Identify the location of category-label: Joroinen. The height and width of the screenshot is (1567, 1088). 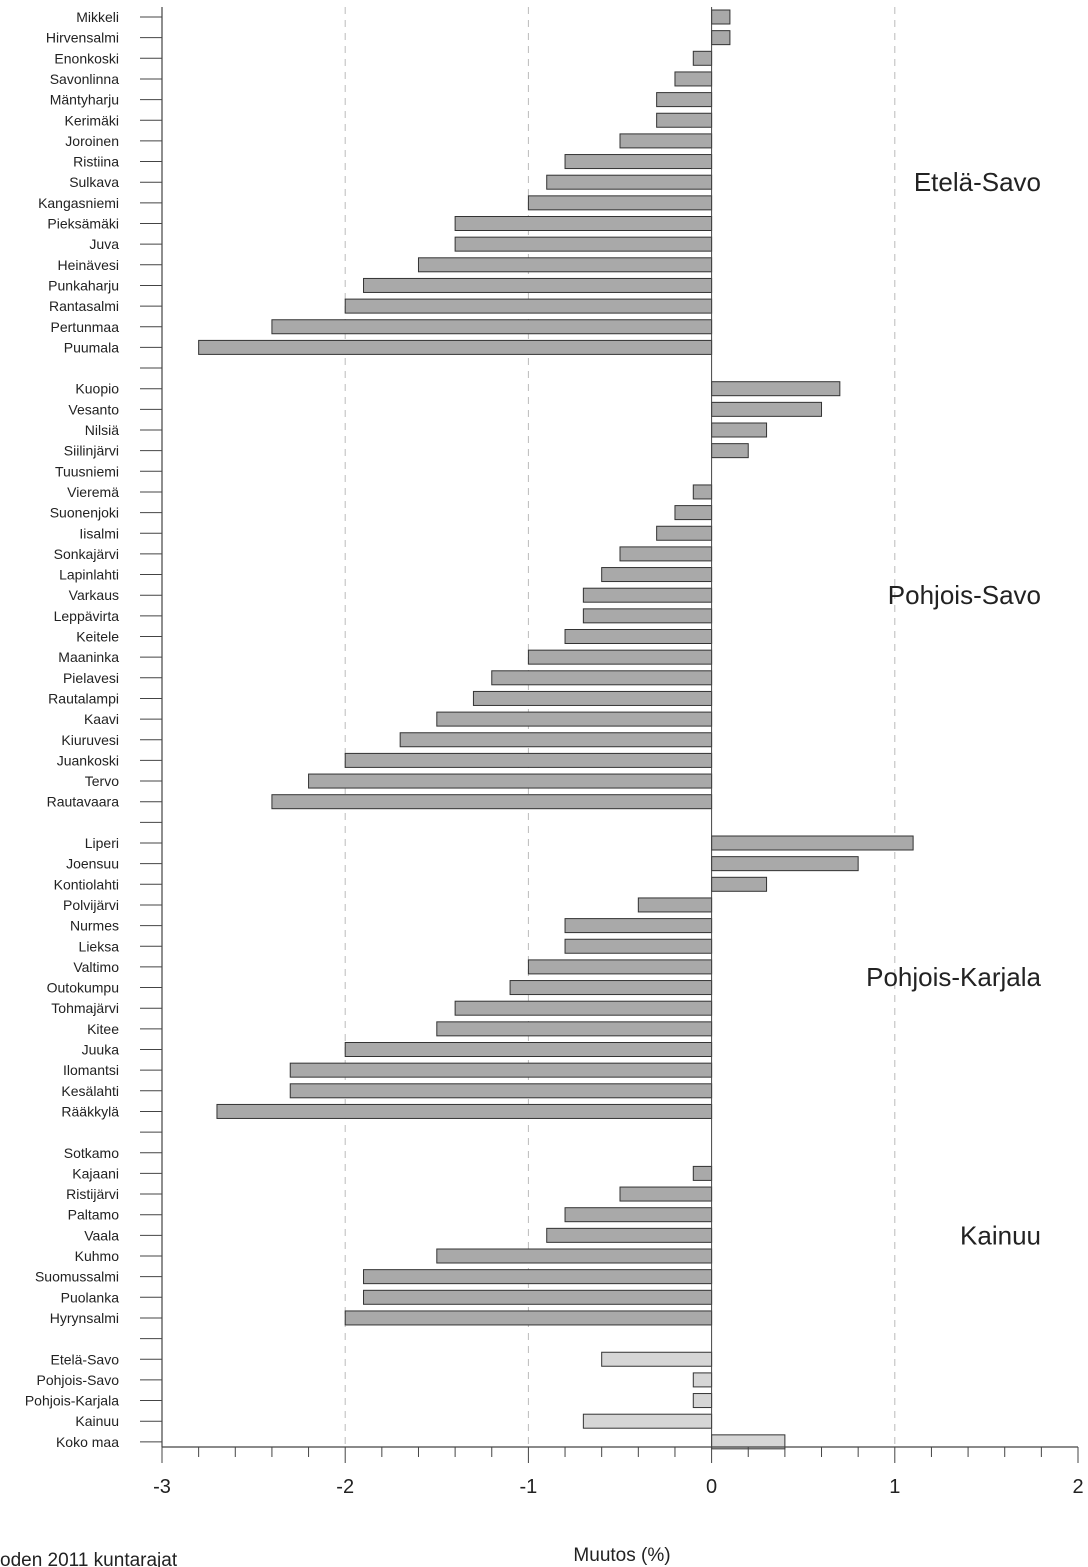
(92, 141).